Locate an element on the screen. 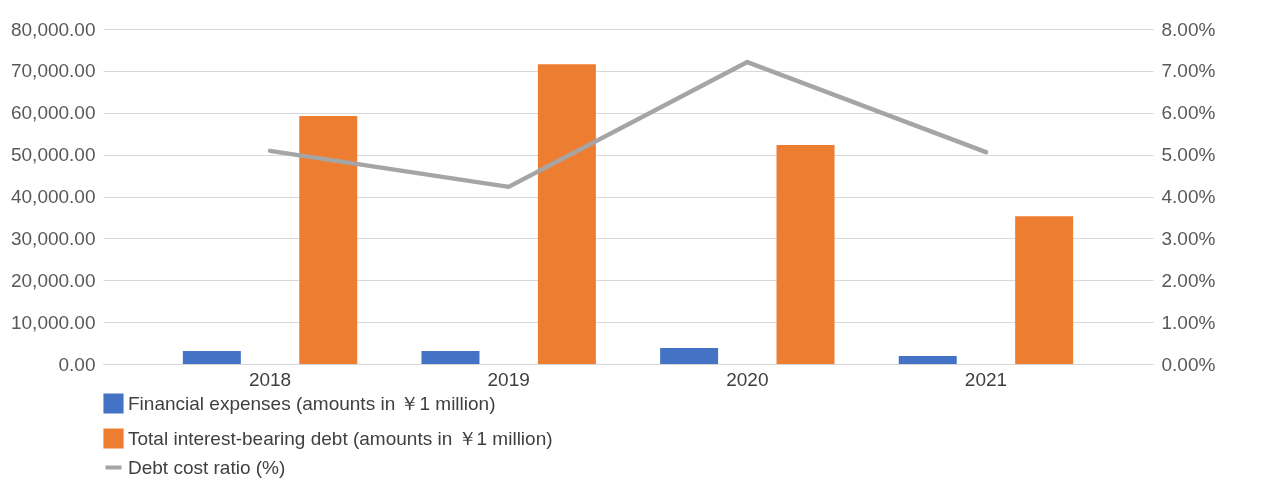 The height and width of the screenshot is (491, 1282). y2-tick-label: 2.00% is located at coordinates (1188, 280).